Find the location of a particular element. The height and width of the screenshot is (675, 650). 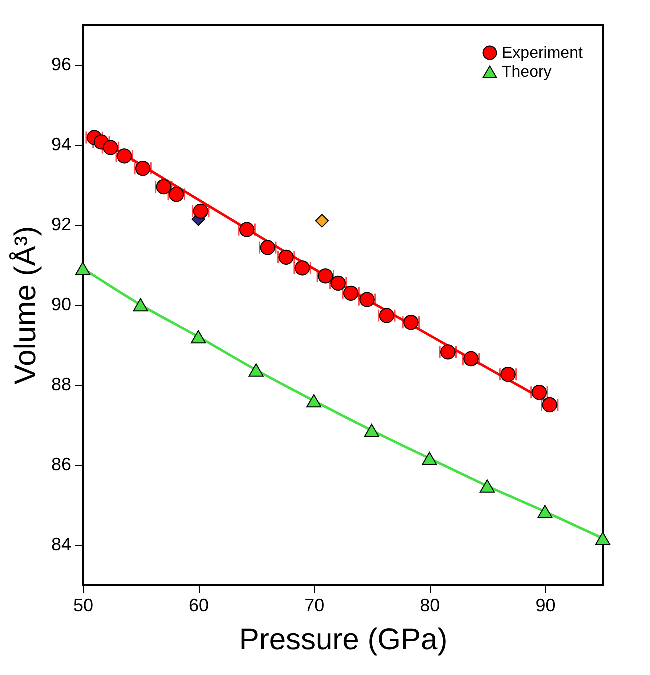

y-tick-label: 94 is located at coordinates (61, 144).